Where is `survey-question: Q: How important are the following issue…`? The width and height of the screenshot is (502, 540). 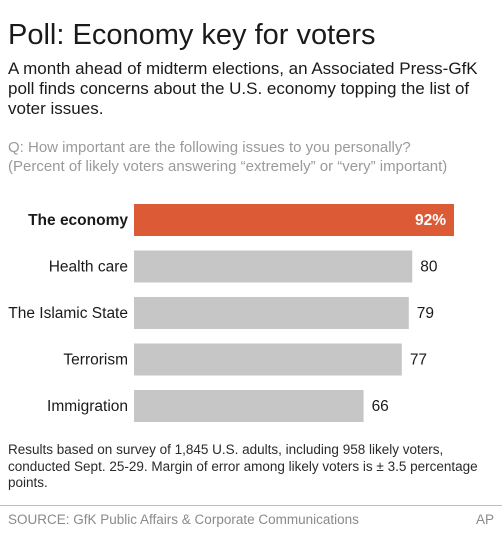 survey-question: Q: How important are the following issue… is located at coordinates (253, 157).